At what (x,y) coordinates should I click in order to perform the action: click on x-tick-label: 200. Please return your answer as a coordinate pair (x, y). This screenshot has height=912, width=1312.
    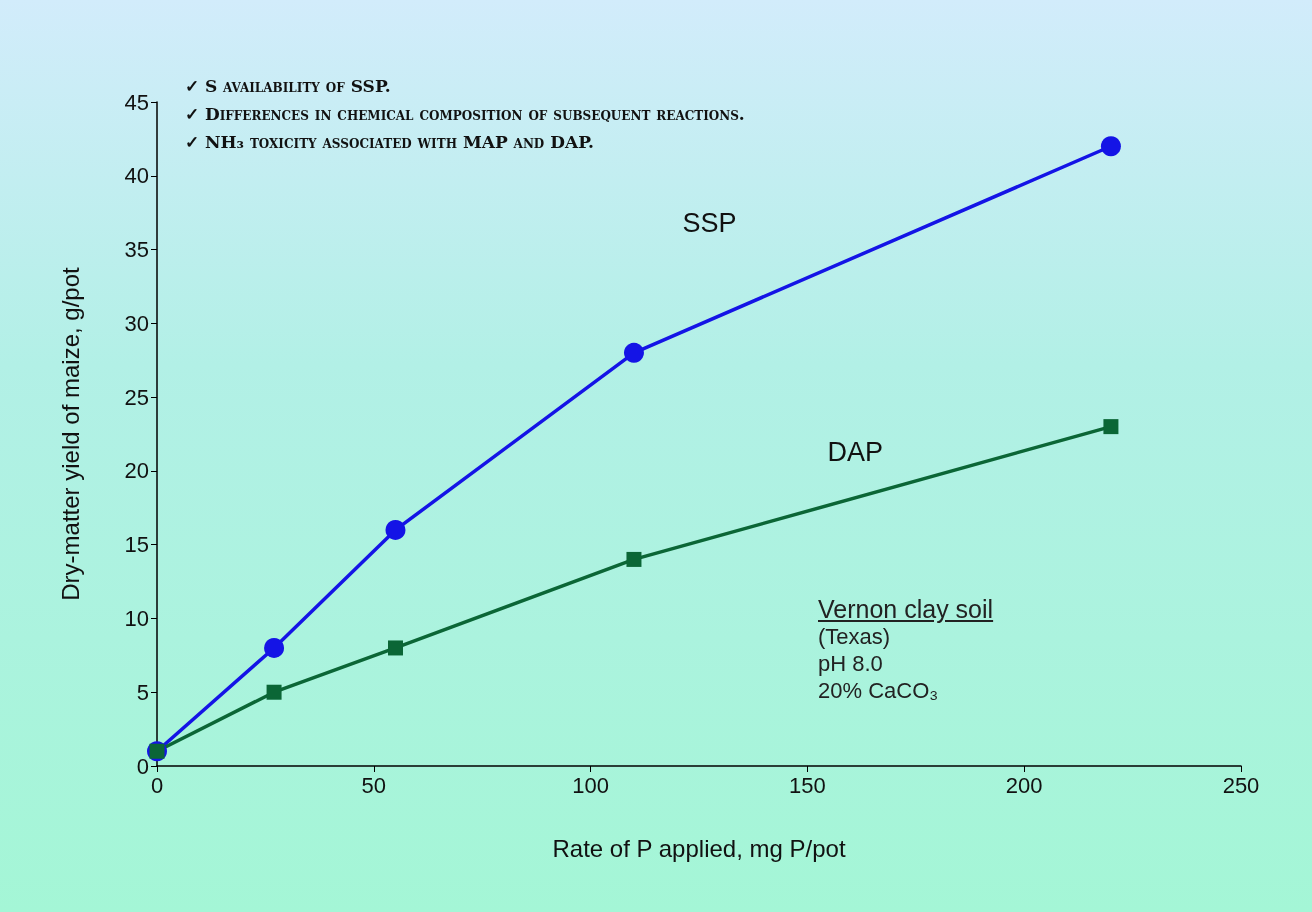
    Looking at the image, I should click on (1024, 785).